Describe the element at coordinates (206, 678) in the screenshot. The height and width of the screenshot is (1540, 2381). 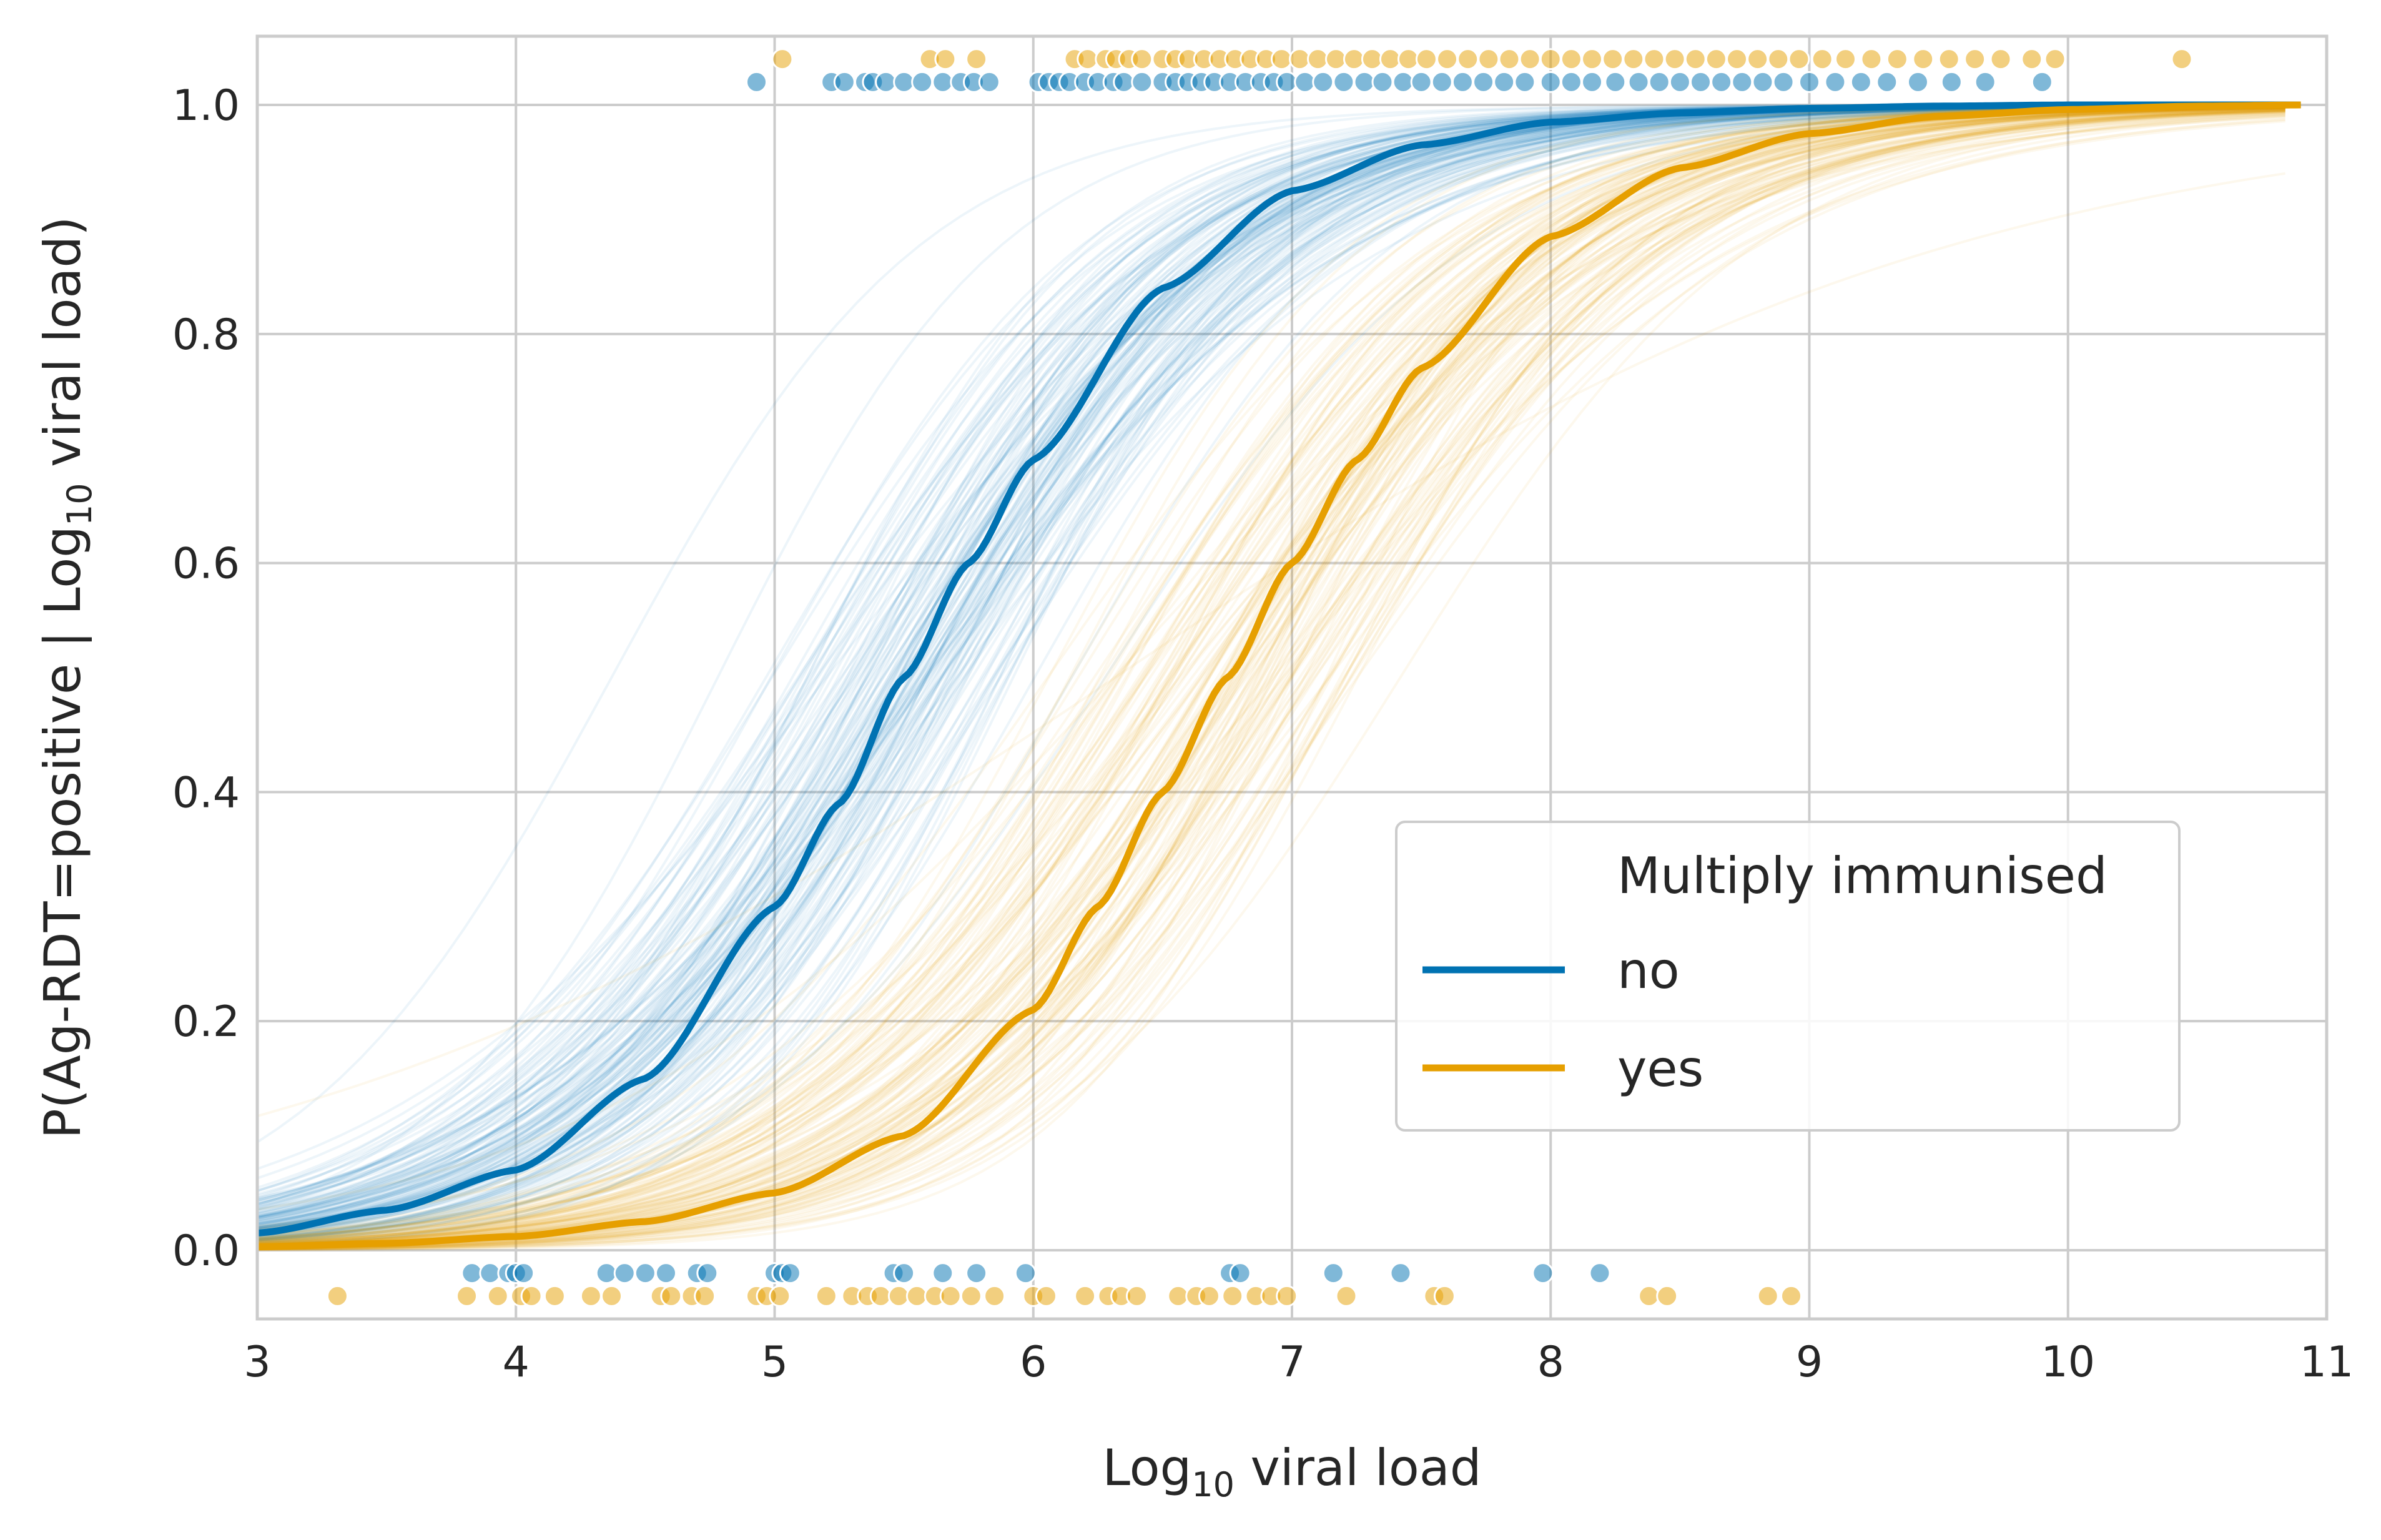
I see `y-tick-labels: 0.0 0.2 0.4 0.6 0.8 1.0` at that location.